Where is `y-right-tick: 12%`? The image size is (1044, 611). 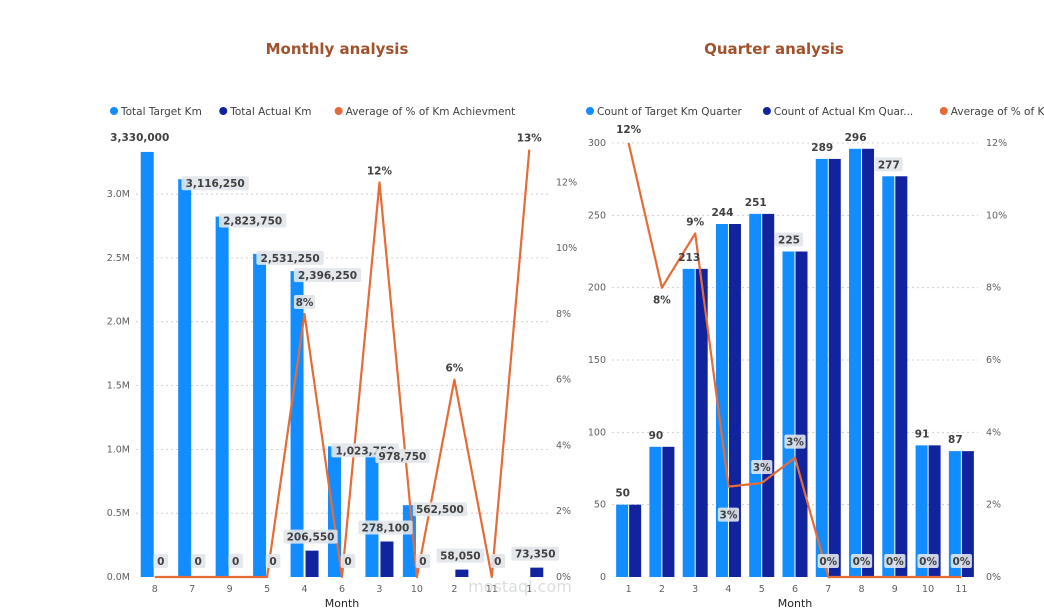
y-right-tick: 12% is located at coordinates (566, 182).